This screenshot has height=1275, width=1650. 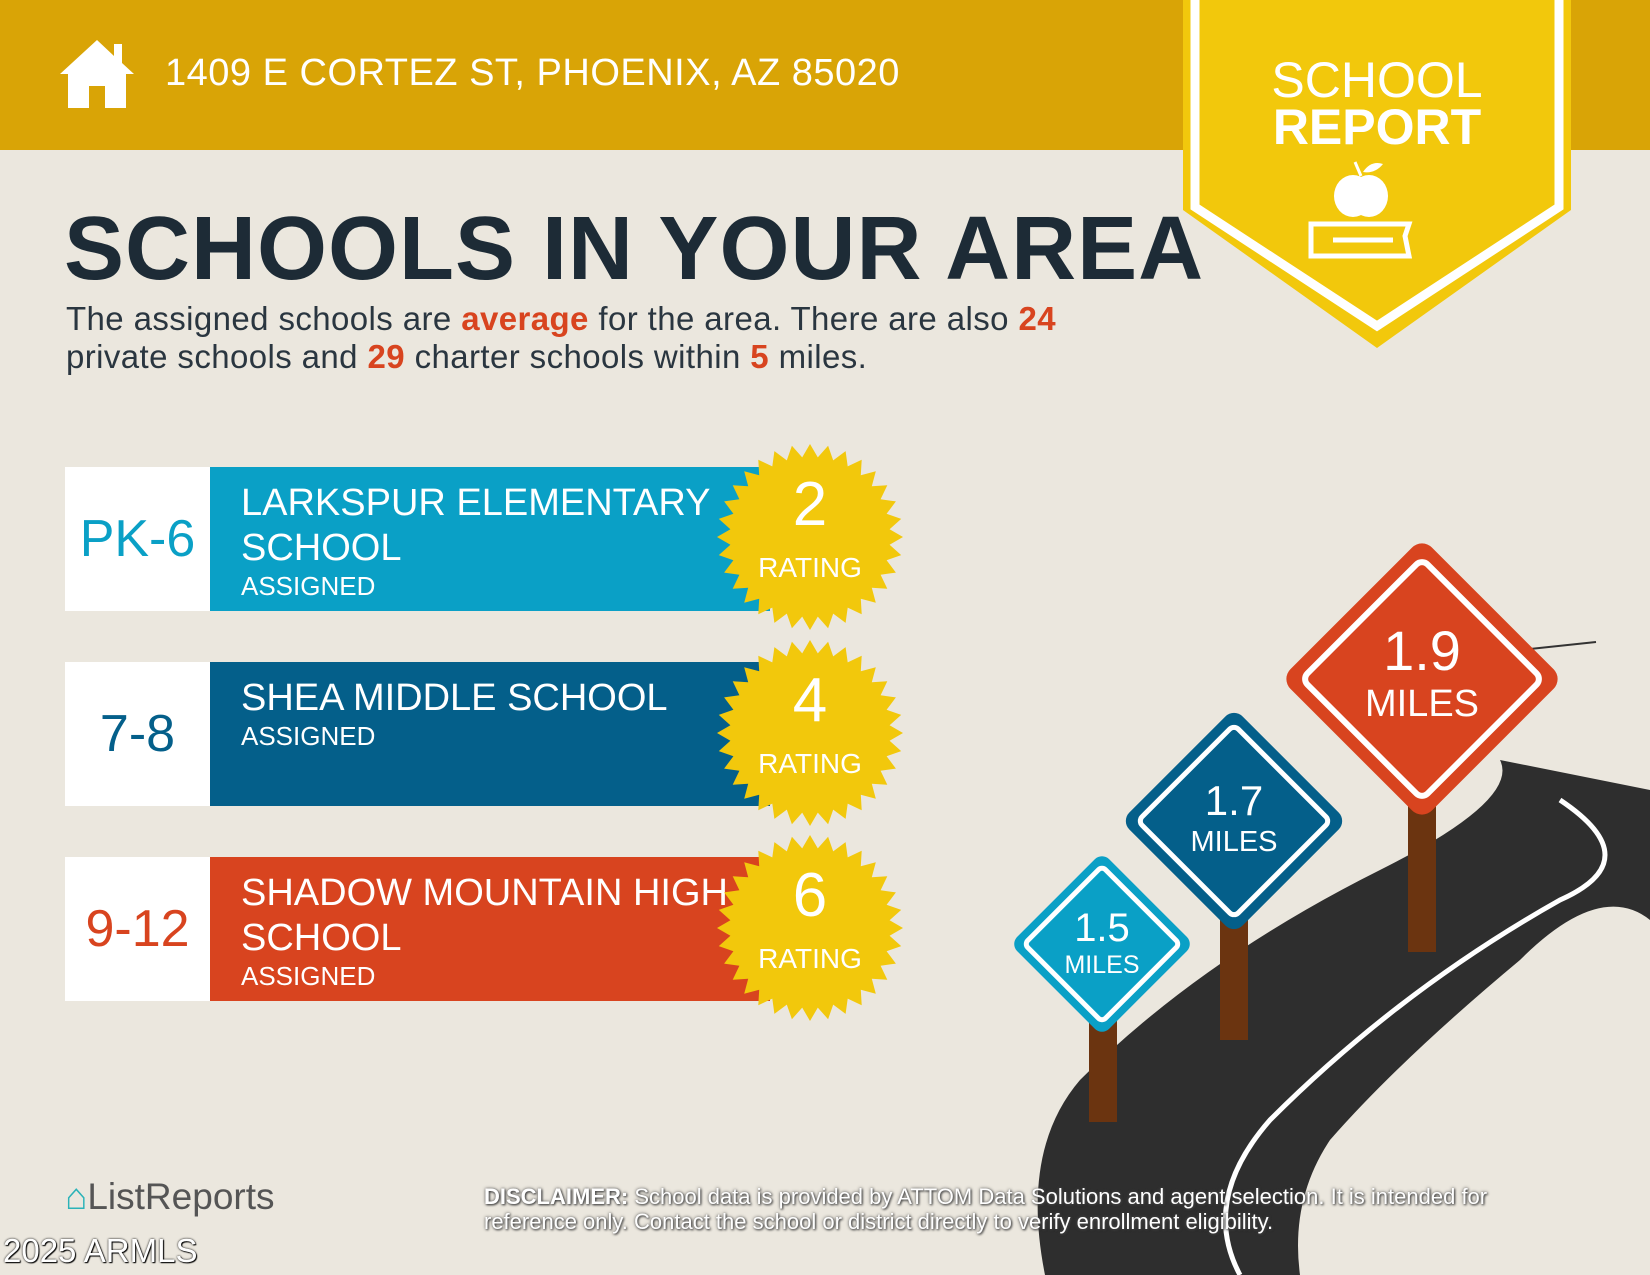 What do you see at coordinates (475, 525) in the screenshot?
I see `school-name: LARKSPUR ELEMENTARY SCHOOL` at bounding box center [475, 525].